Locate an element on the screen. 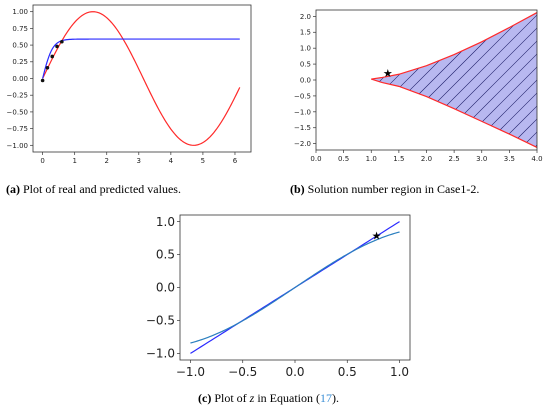 The image size is (550, 415). x-tick-label: 3.5 is located at coordinates (509, 159).